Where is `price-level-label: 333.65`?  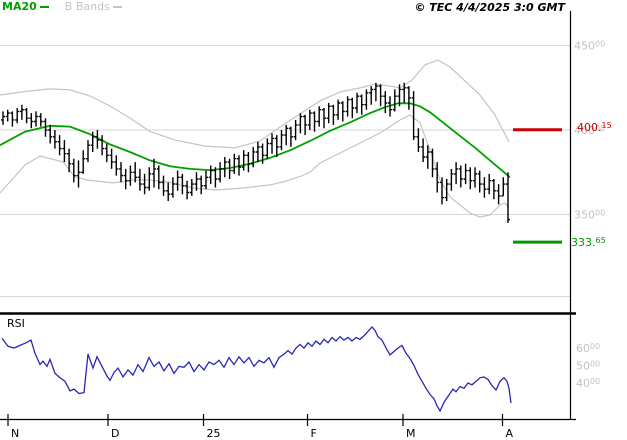
price-level-label: 333.65 is located at coordinates (588, 242).